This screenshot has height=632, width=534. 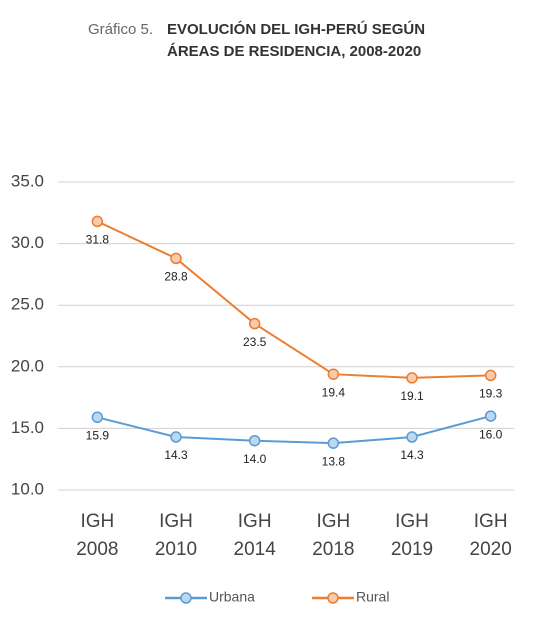 I want to click on data-label: 23.5, so click(x=255, y=342).